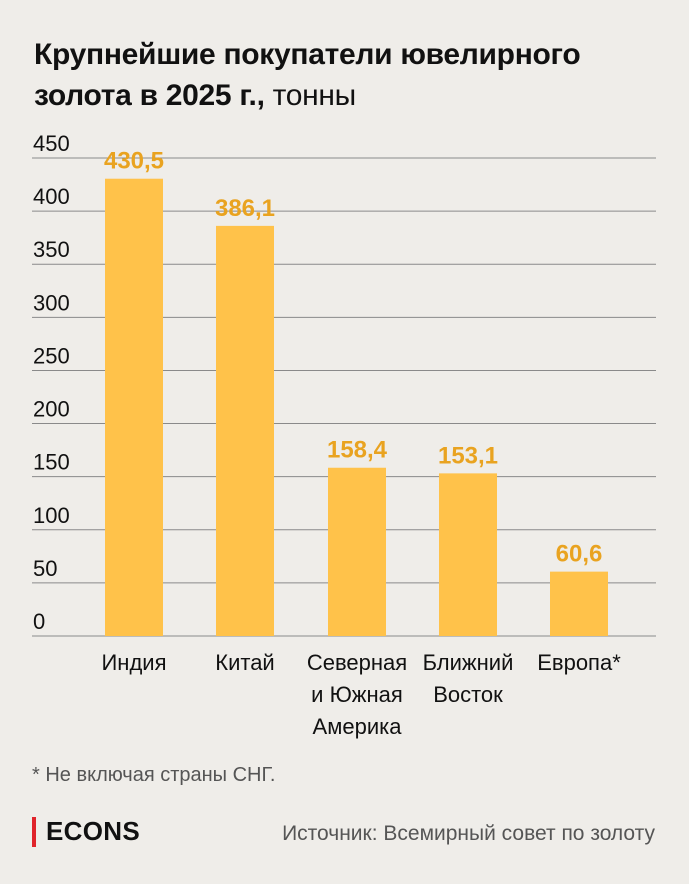  I want to click on y-tick-label: 100, so click(51, 515).